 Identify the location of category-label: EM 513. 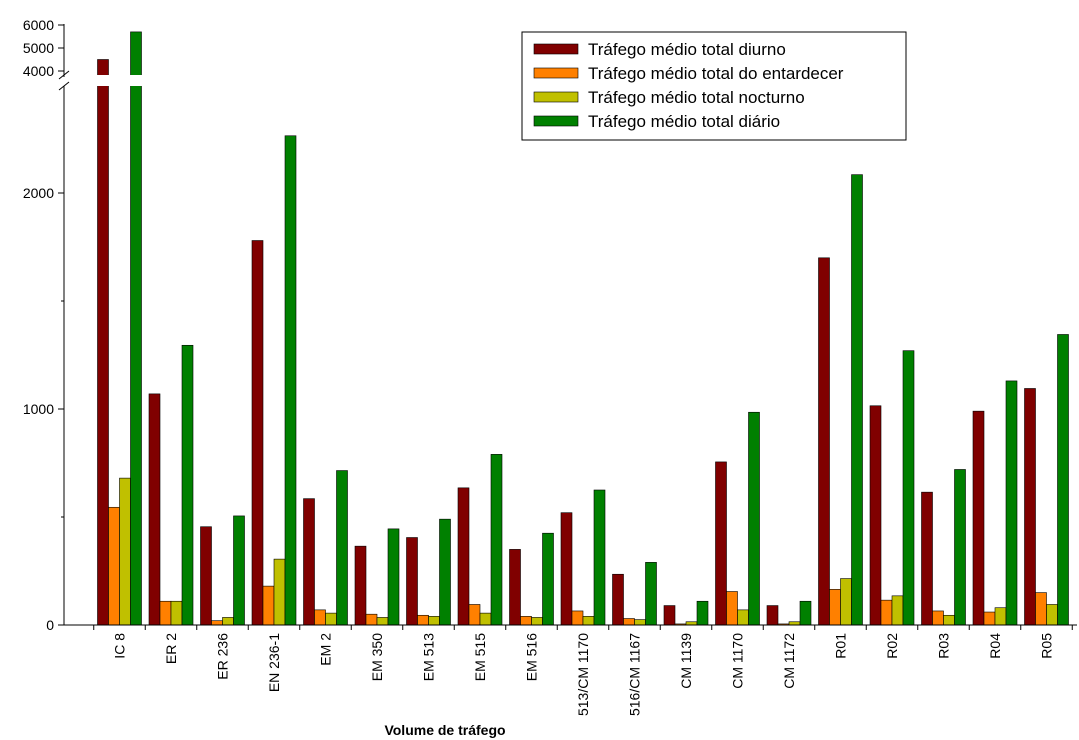
(429, 657).